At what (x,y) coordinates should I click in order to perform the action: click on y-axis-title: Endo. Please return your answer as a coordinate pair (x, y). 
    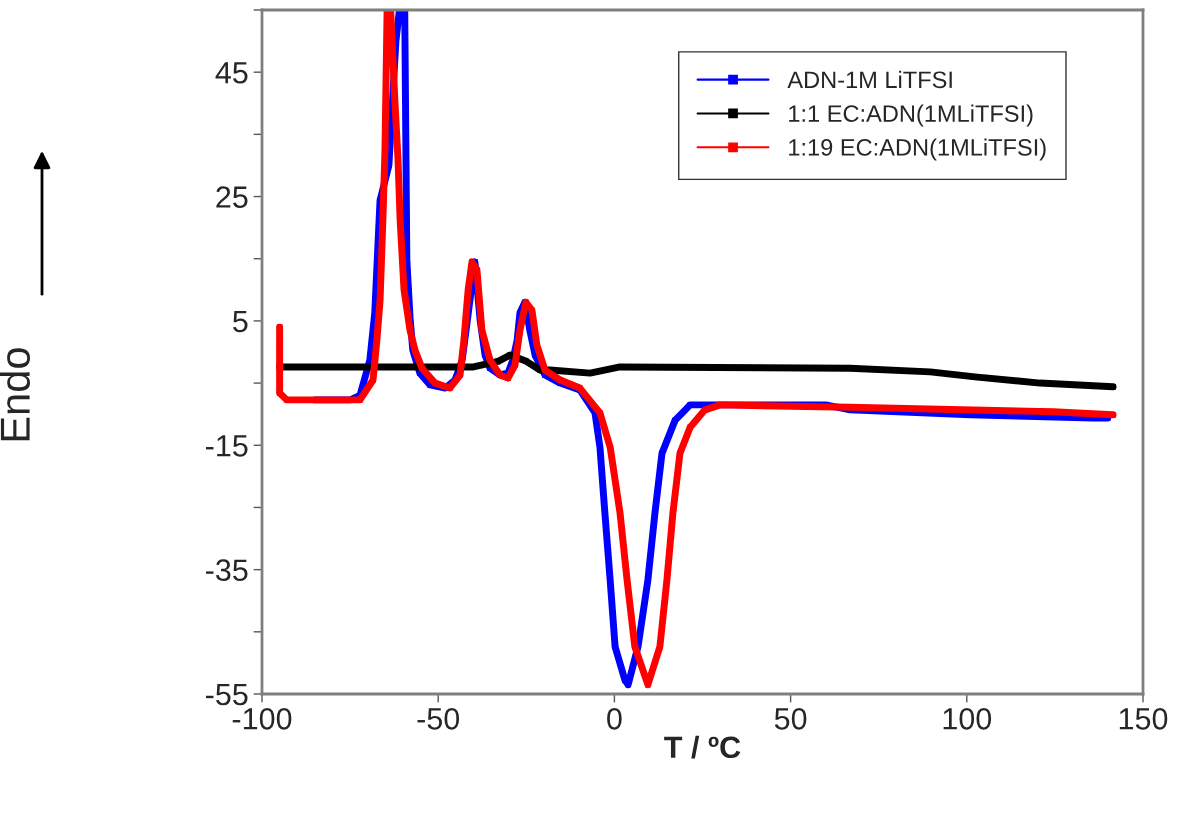
    Looking at the image, I should click on (15, 394).